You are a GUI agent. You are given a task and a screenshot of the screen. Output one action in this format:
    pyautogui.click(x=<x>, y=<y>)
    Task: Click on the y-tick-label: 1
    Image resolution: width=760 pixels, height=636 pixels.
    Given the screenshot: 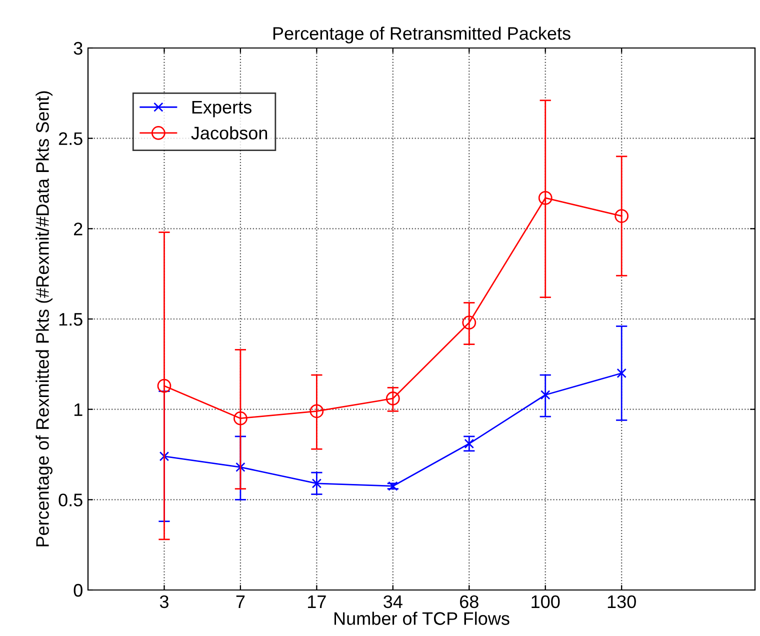 What is the action you would take?
    pyautogui.click(x=78, y=409)
    